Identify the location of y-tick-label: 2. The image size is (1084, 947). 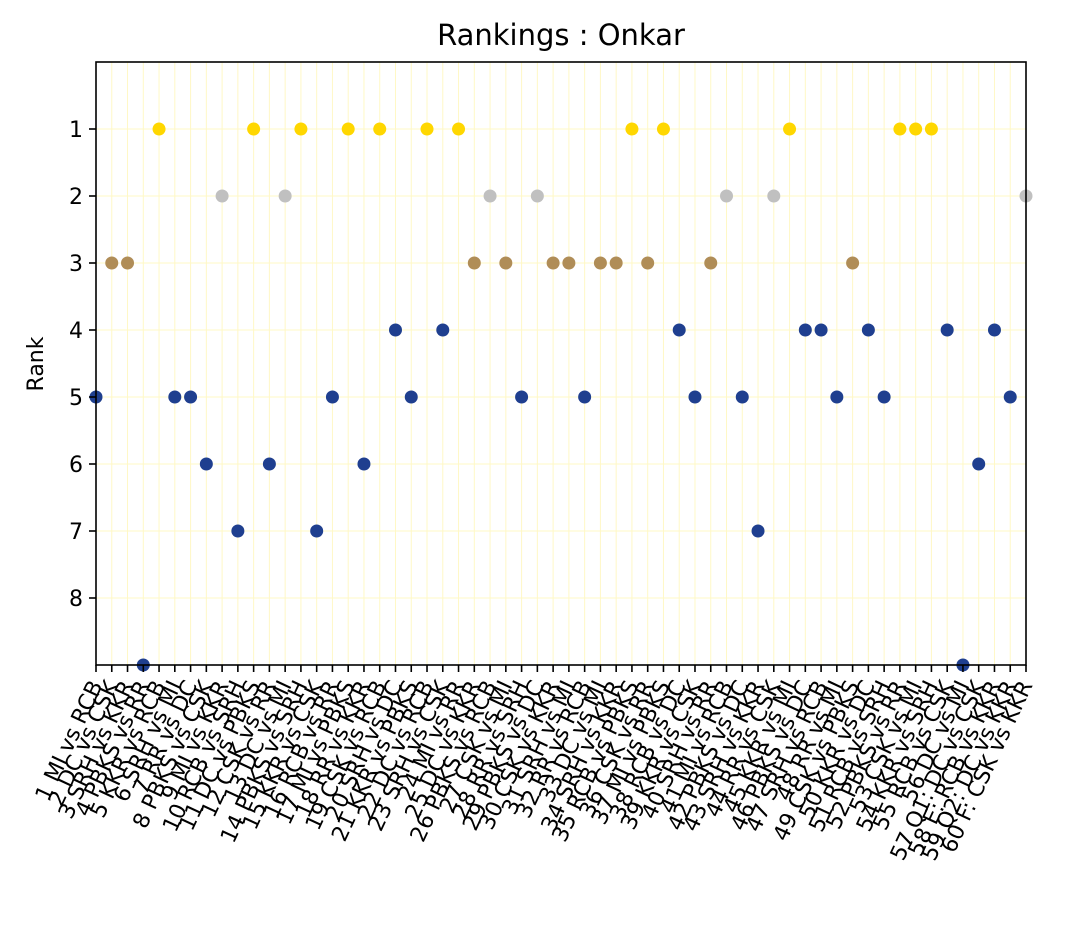
(76, 197).